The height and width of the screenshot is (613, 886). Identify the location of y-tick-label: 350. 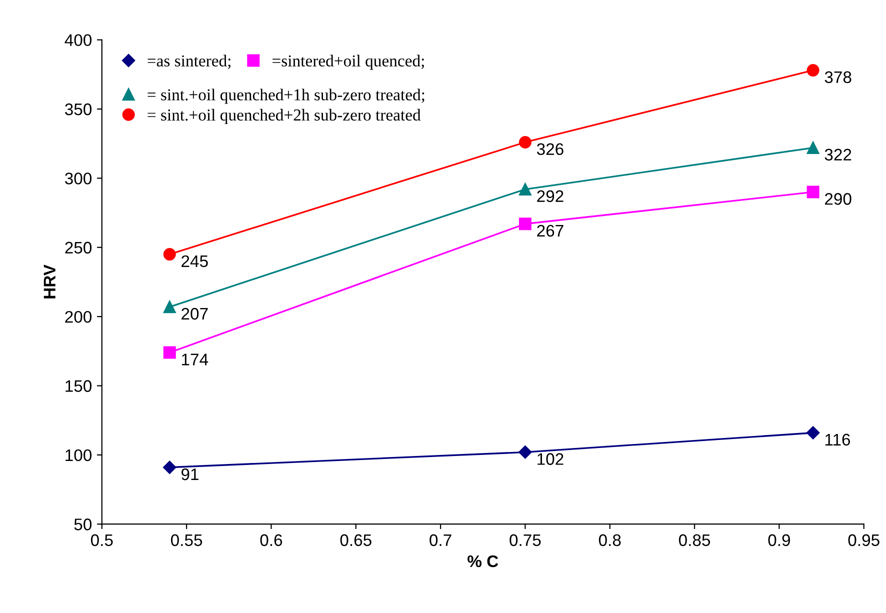
(78, 109).